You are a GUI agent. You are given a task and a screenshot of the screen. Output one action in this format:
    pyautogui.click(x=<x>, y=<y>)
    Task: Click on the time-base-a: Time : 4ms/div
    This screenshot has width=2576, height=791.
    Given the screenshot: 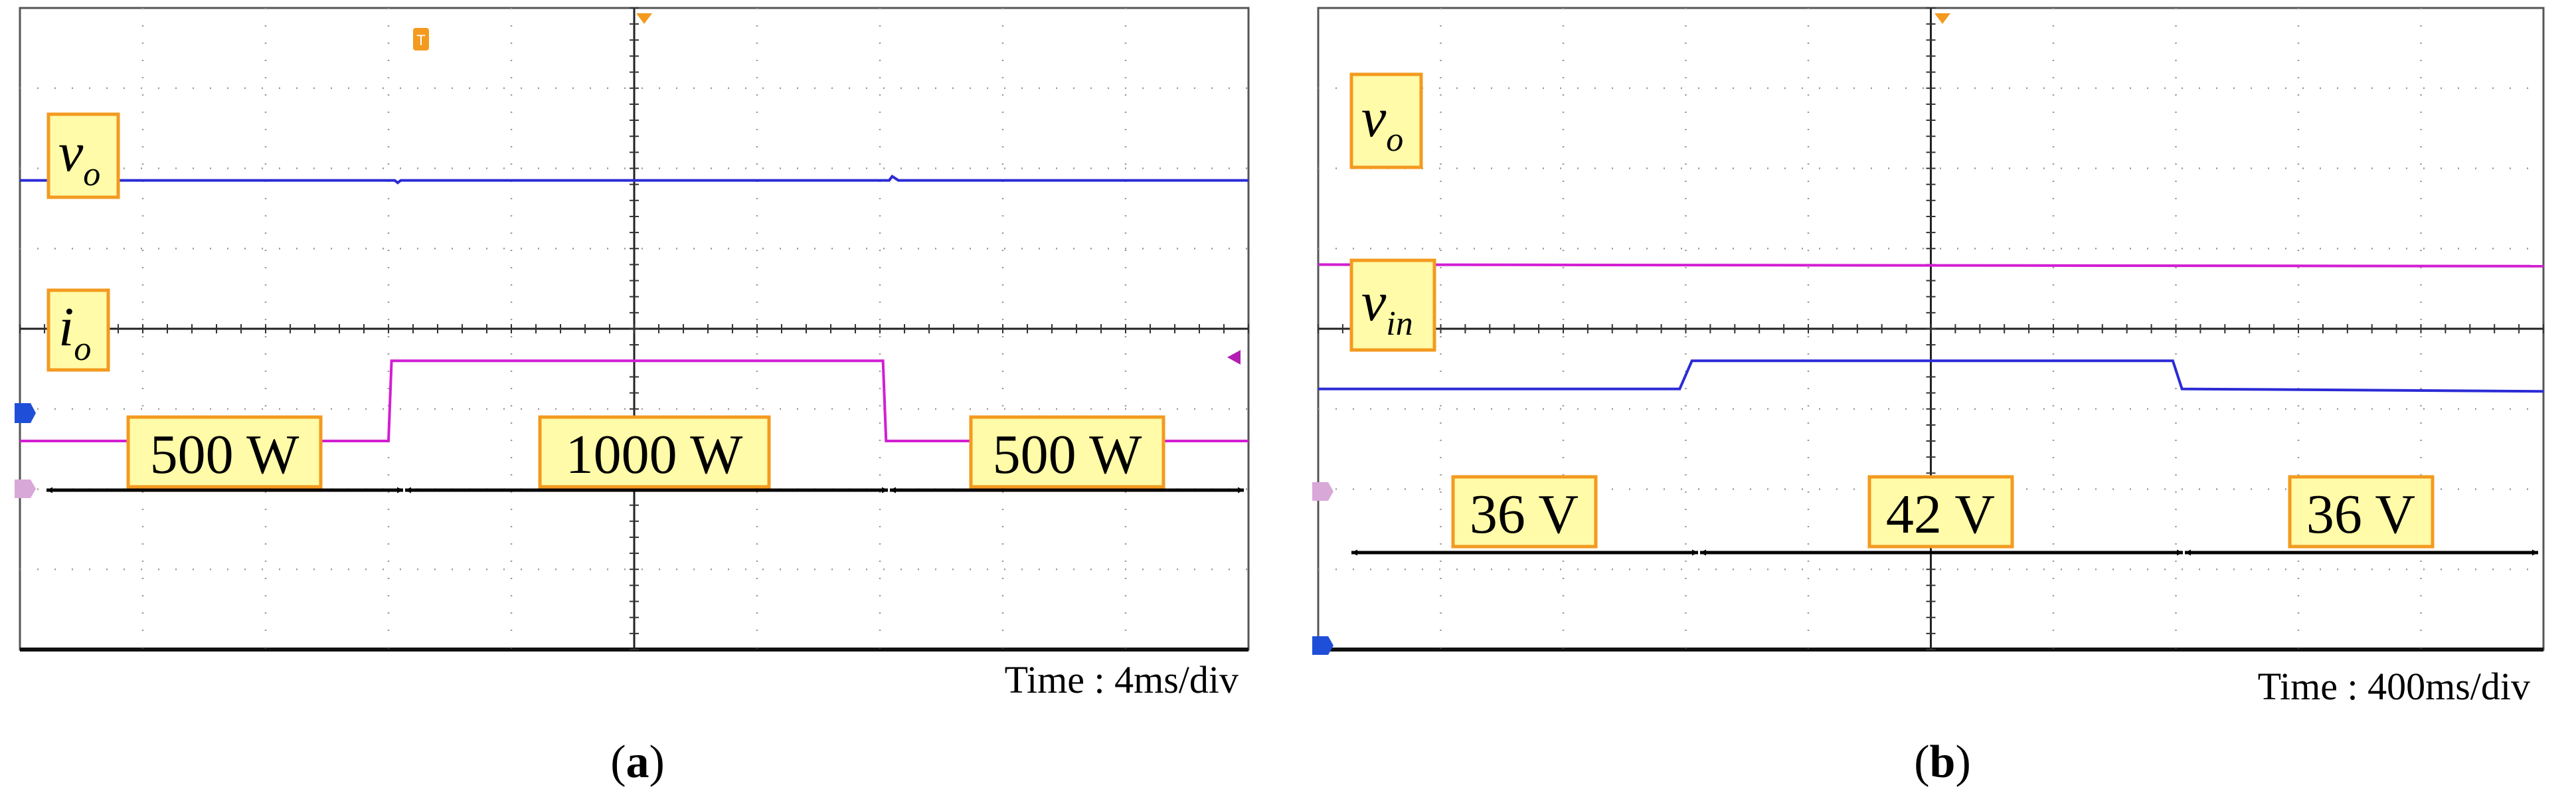 What is the action you would take?
    pyautogui.click(x=1122, y=679)
    